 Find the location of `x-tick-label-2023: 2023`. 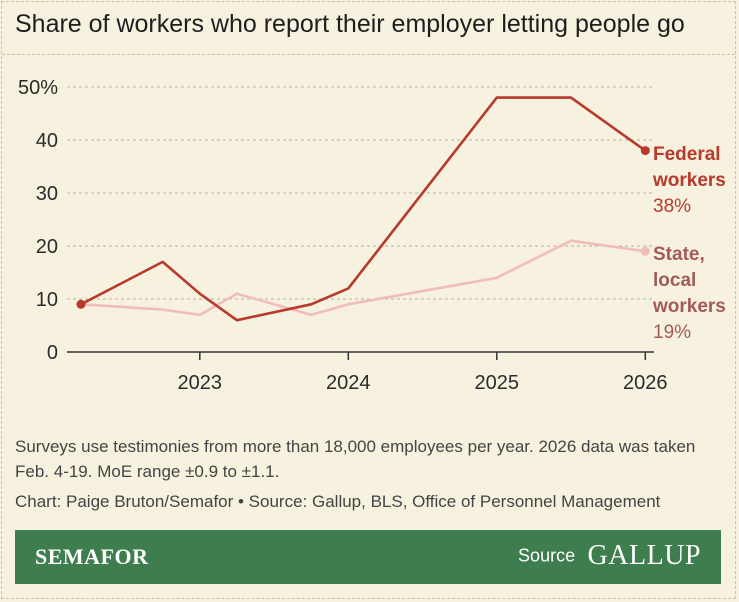

x-tick-label-2023: 2023 is located at coordinates (200, 383).